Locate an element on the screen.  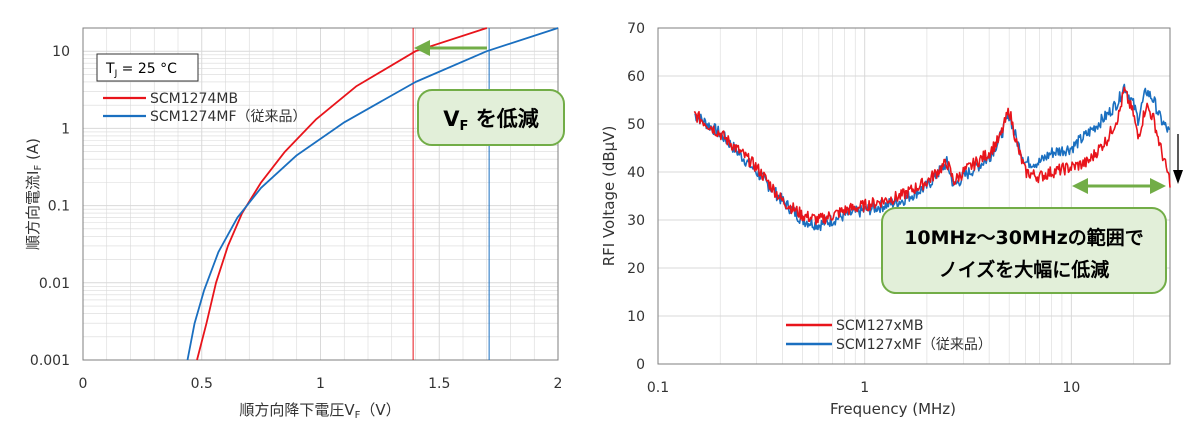
noise-down-arrow is located at coordinates (1178, 159).